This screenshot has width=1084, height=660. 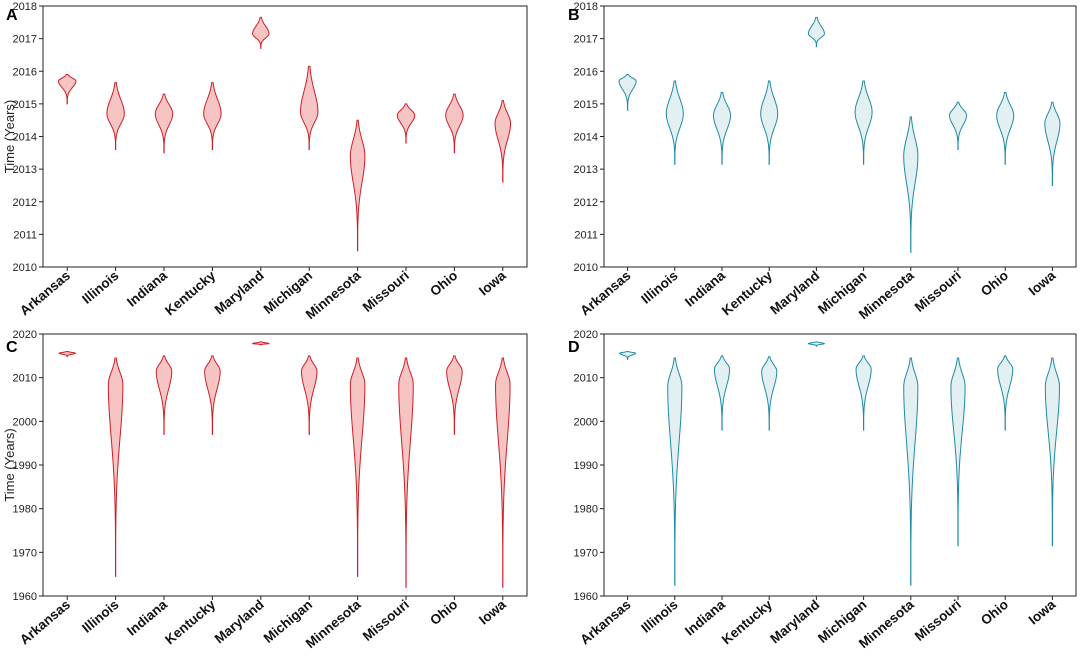 What do you see at coordinates (25, 235) in the screenshot?
I see `y-tick-label: 2011` at bounding box center [25, 235].